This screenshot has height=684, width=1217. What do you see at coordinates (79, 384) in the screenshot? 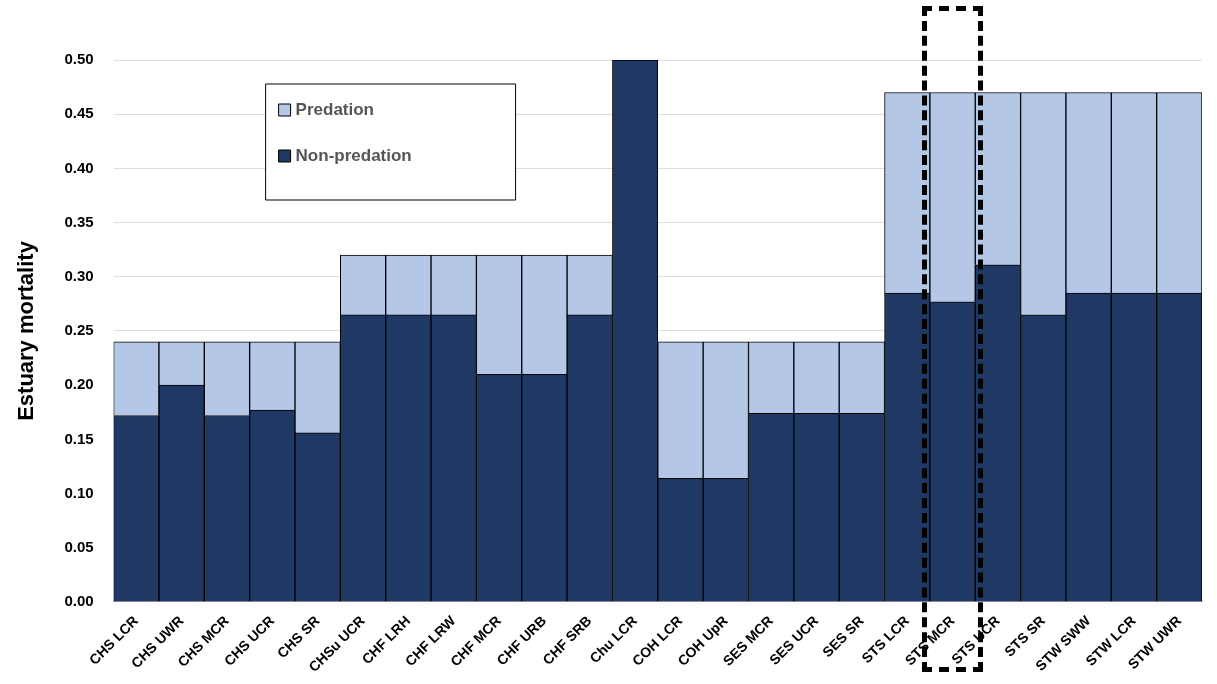
I see `y-tick-label: 0.20` at bounding box center [79, 384].